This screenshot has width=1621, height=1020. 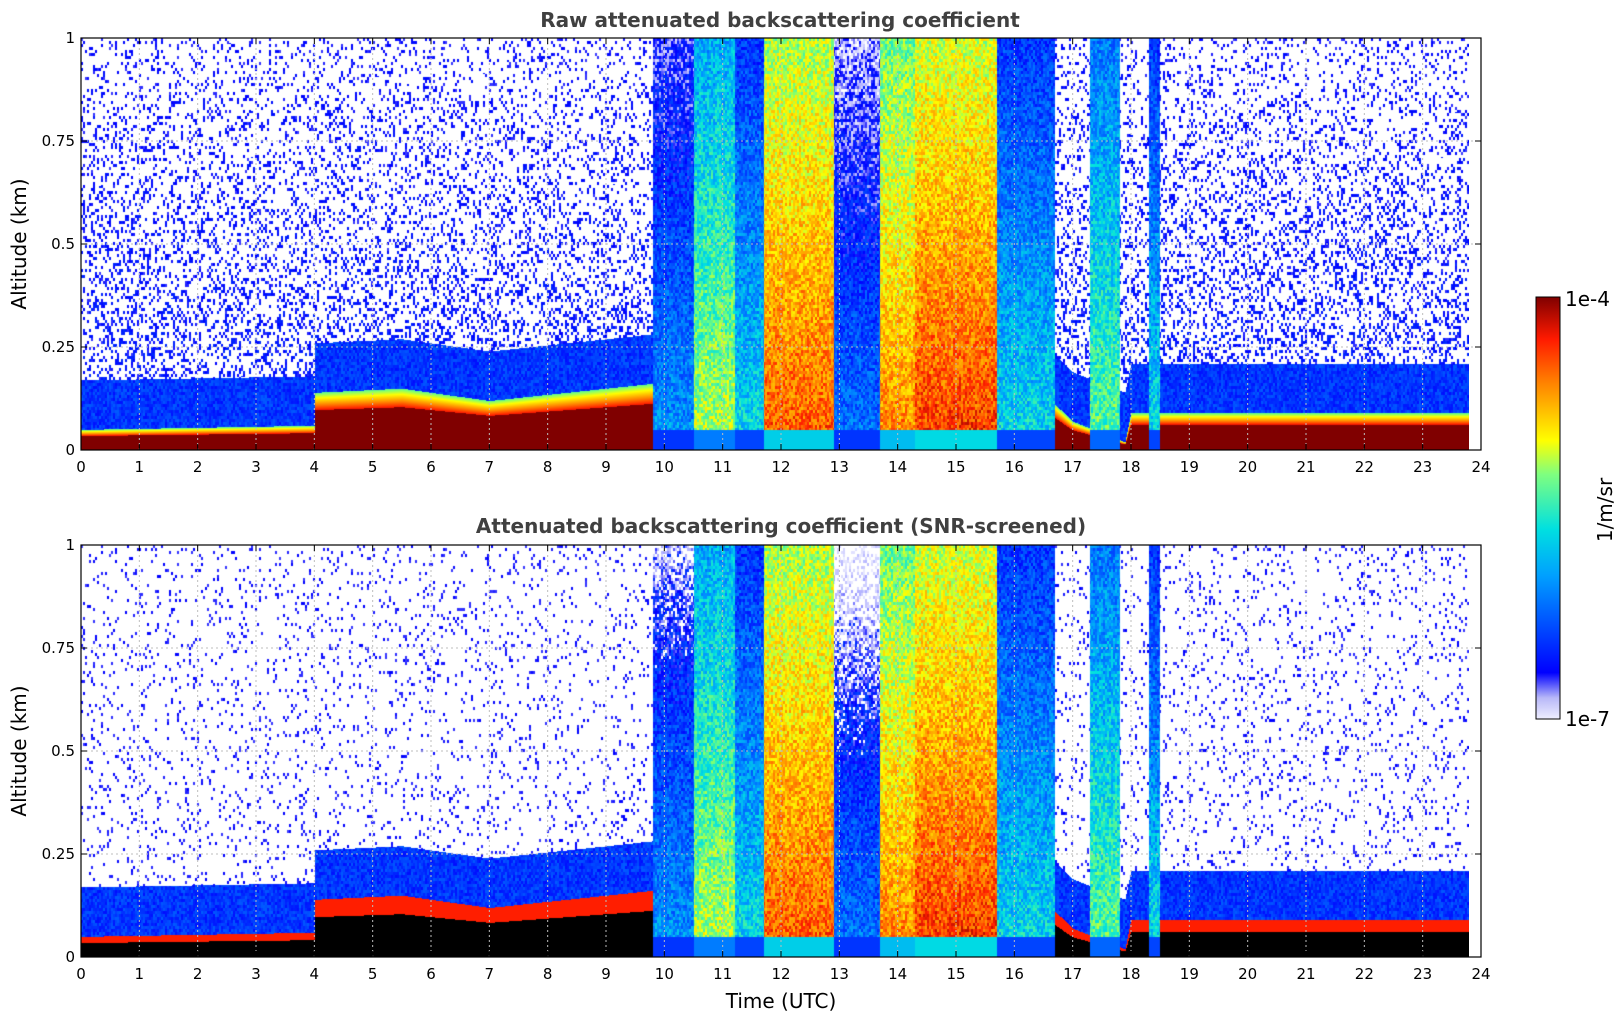 I want to click on panel-snr-ylabel: Altitude (km), so click(x=19, y=750).